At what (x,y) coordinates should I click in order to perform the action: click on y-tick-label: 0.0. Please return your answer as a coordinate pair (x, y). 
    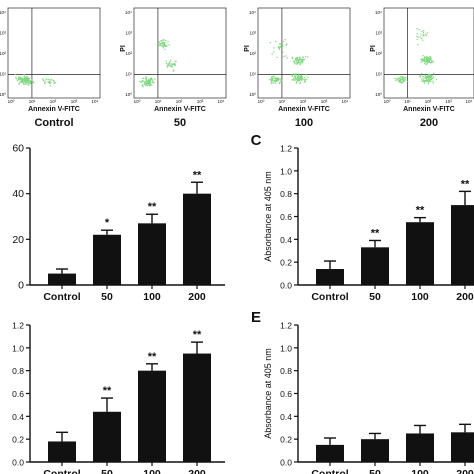
    Looking at the image, I should click on (286, 463).